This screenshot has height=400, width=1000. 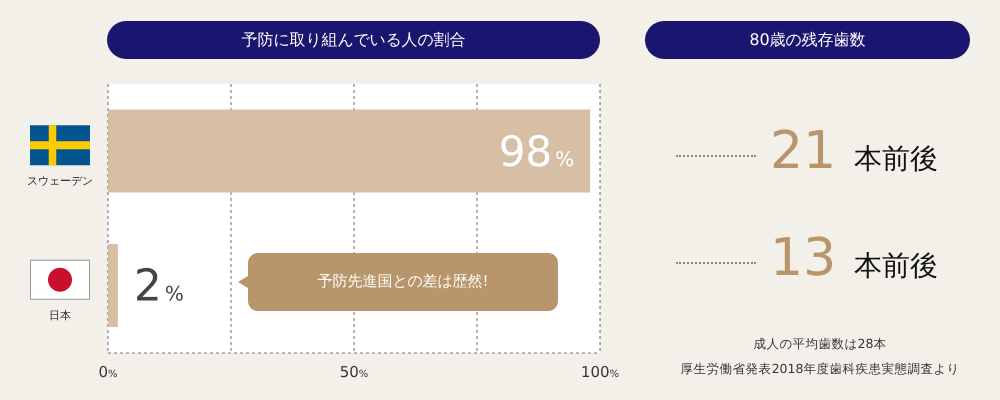 What do you see at coordinates (159, 286) in the screenshot?
I see `data-label: 2%` at bounding box center [159, 286].